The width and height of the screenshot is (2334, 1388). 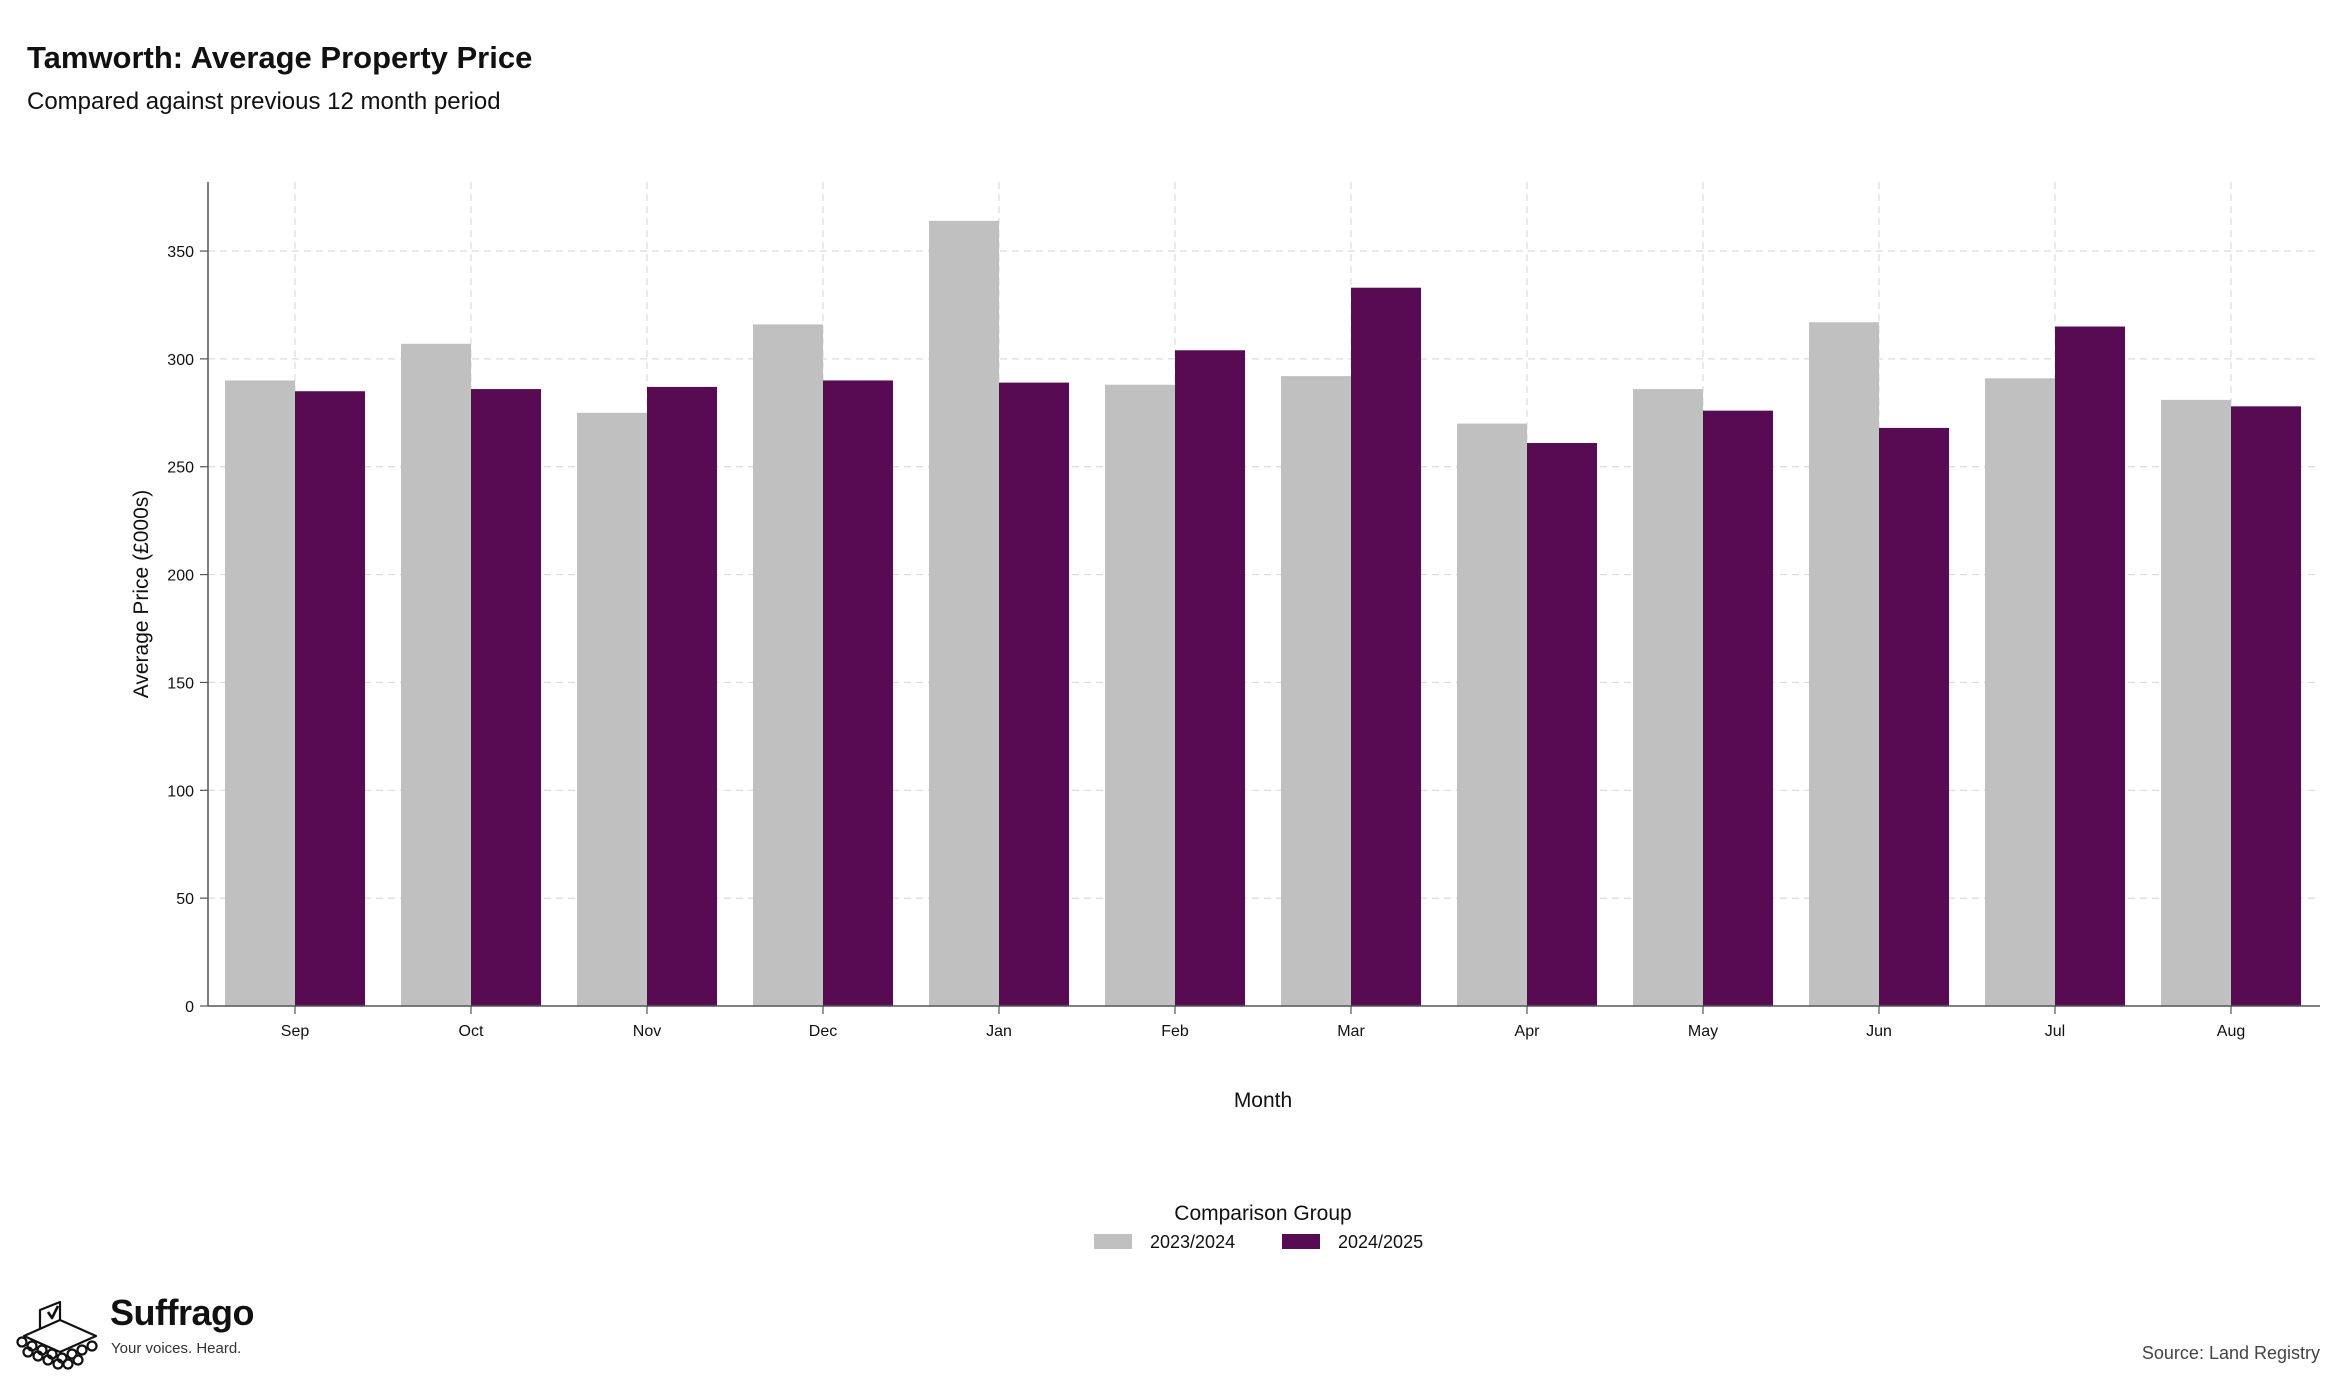 What do you see at coordinates (2230, 1353) in the screenshot?
I see `source-note: Source: Land Registry` at bounding box center [2230, 1353].